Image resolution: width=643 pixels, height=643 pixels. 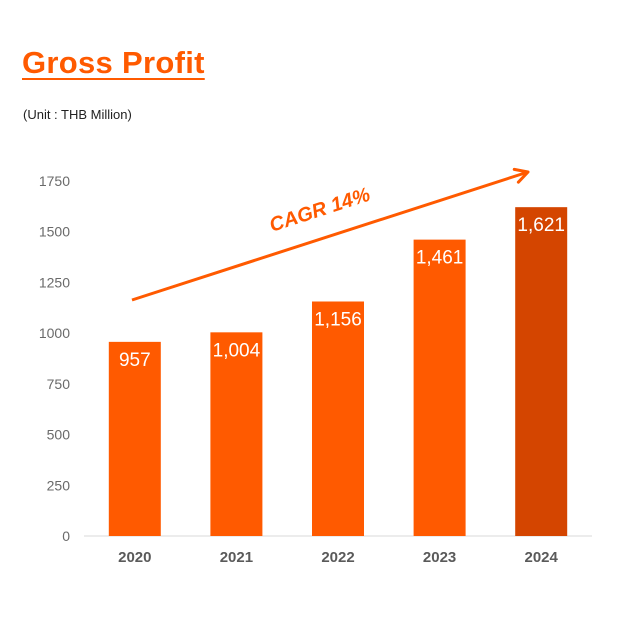 I want to click on cagr-annotation: CAGR 14%, so click(x=330, y=234).